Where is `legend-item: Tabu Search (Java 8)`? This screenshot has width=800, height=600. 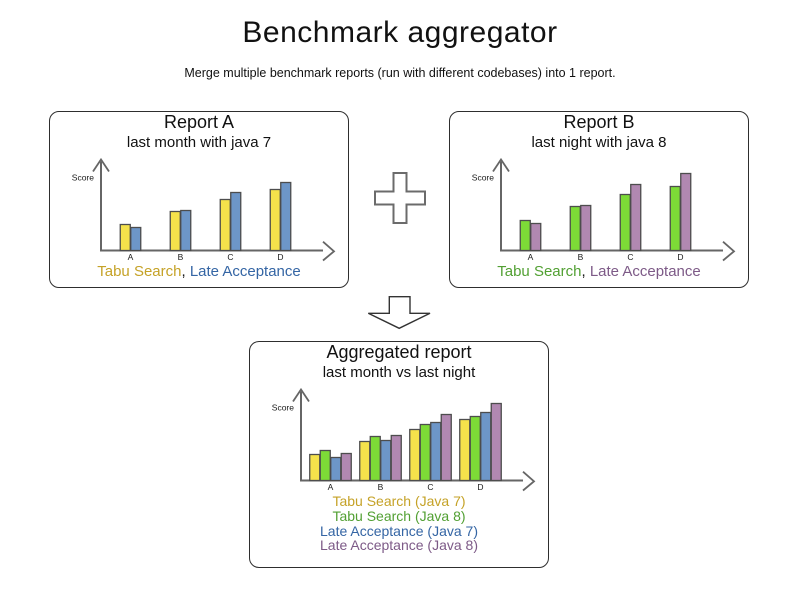 legend-item: Tabu Search (Java 8) is located at coordinates (399, 515).